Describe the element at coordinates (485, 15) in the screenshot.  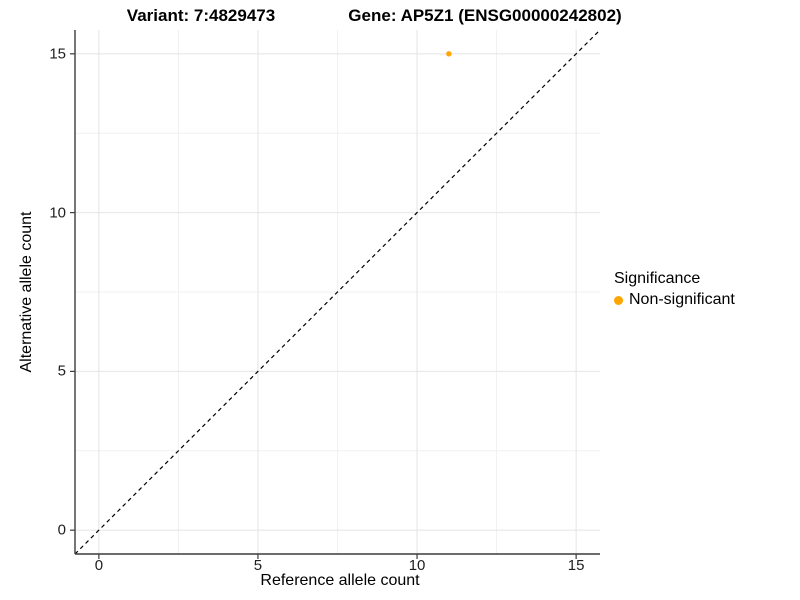
I see `gene-title: Gene: AP5Z1 (ENSG00000242802)` at that location.